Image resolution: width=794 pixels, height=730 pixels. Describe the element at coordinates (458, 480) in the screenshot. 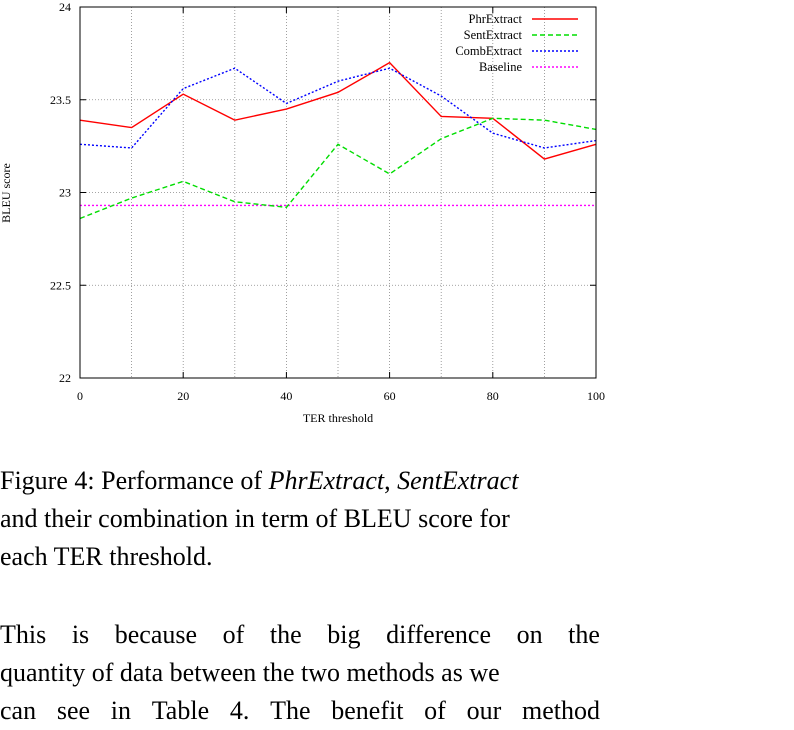

I see `caption-method-sentextract: SentExtract` at that location.